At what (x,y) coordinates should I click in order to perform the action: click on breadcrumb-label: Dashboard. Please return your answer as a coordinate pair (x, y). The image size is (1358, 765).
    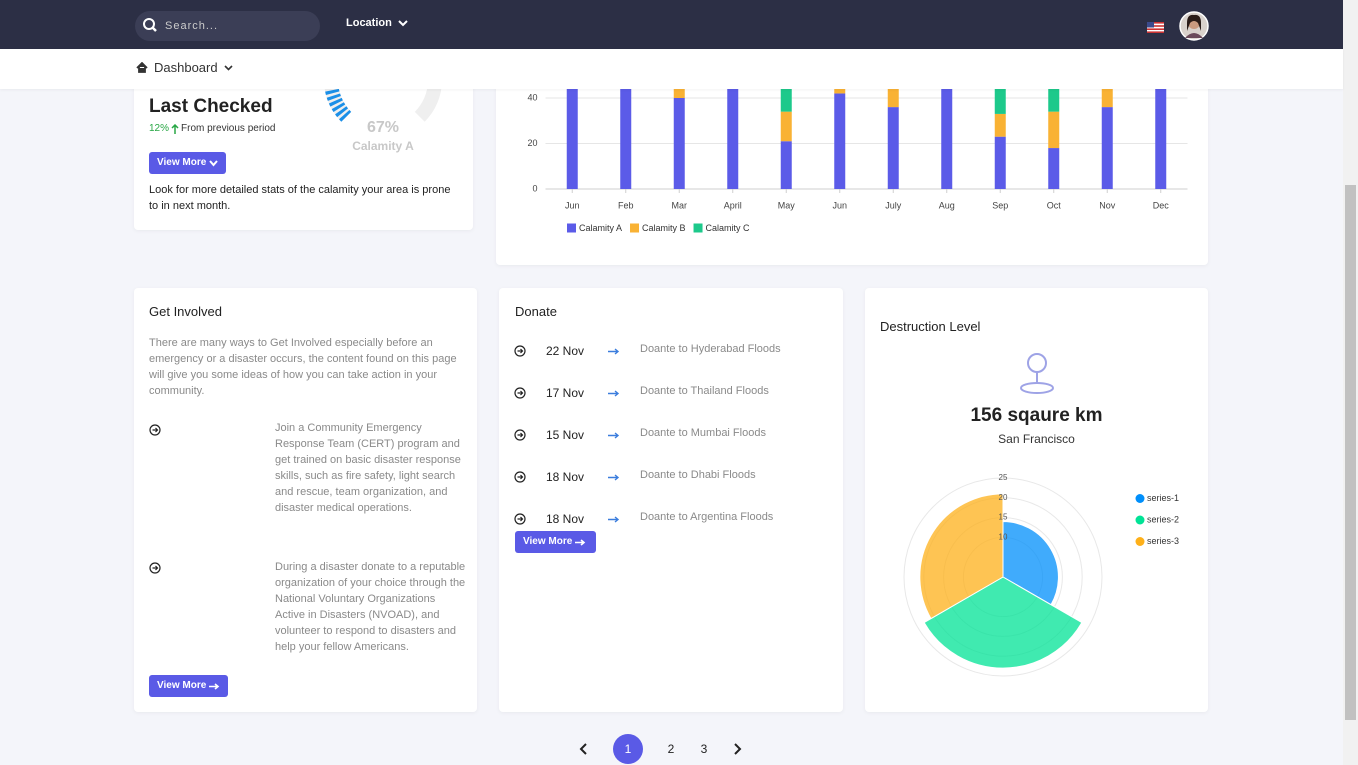
    Looking at the image, I should click on (186, 67).